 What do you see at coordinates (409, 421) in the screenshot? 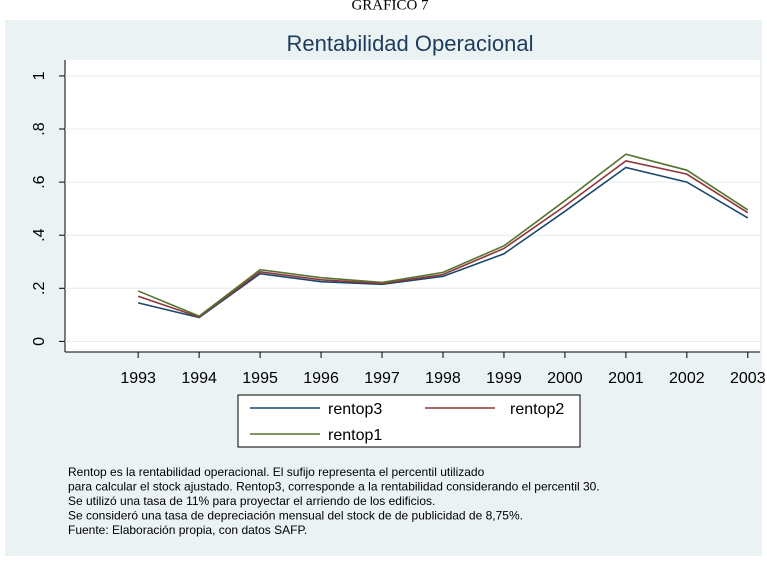
I see `legend` at bounding box center [409, 421].